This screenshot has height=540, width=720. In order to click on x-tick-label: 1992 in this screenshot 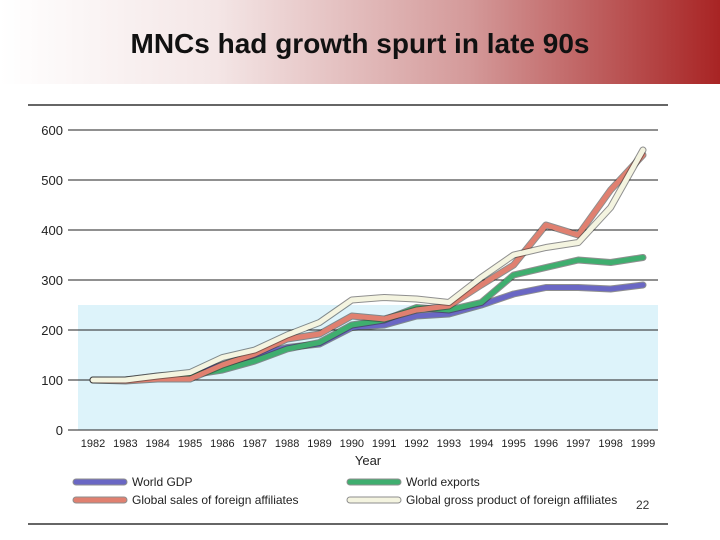, I will do `click(416, 444)`.